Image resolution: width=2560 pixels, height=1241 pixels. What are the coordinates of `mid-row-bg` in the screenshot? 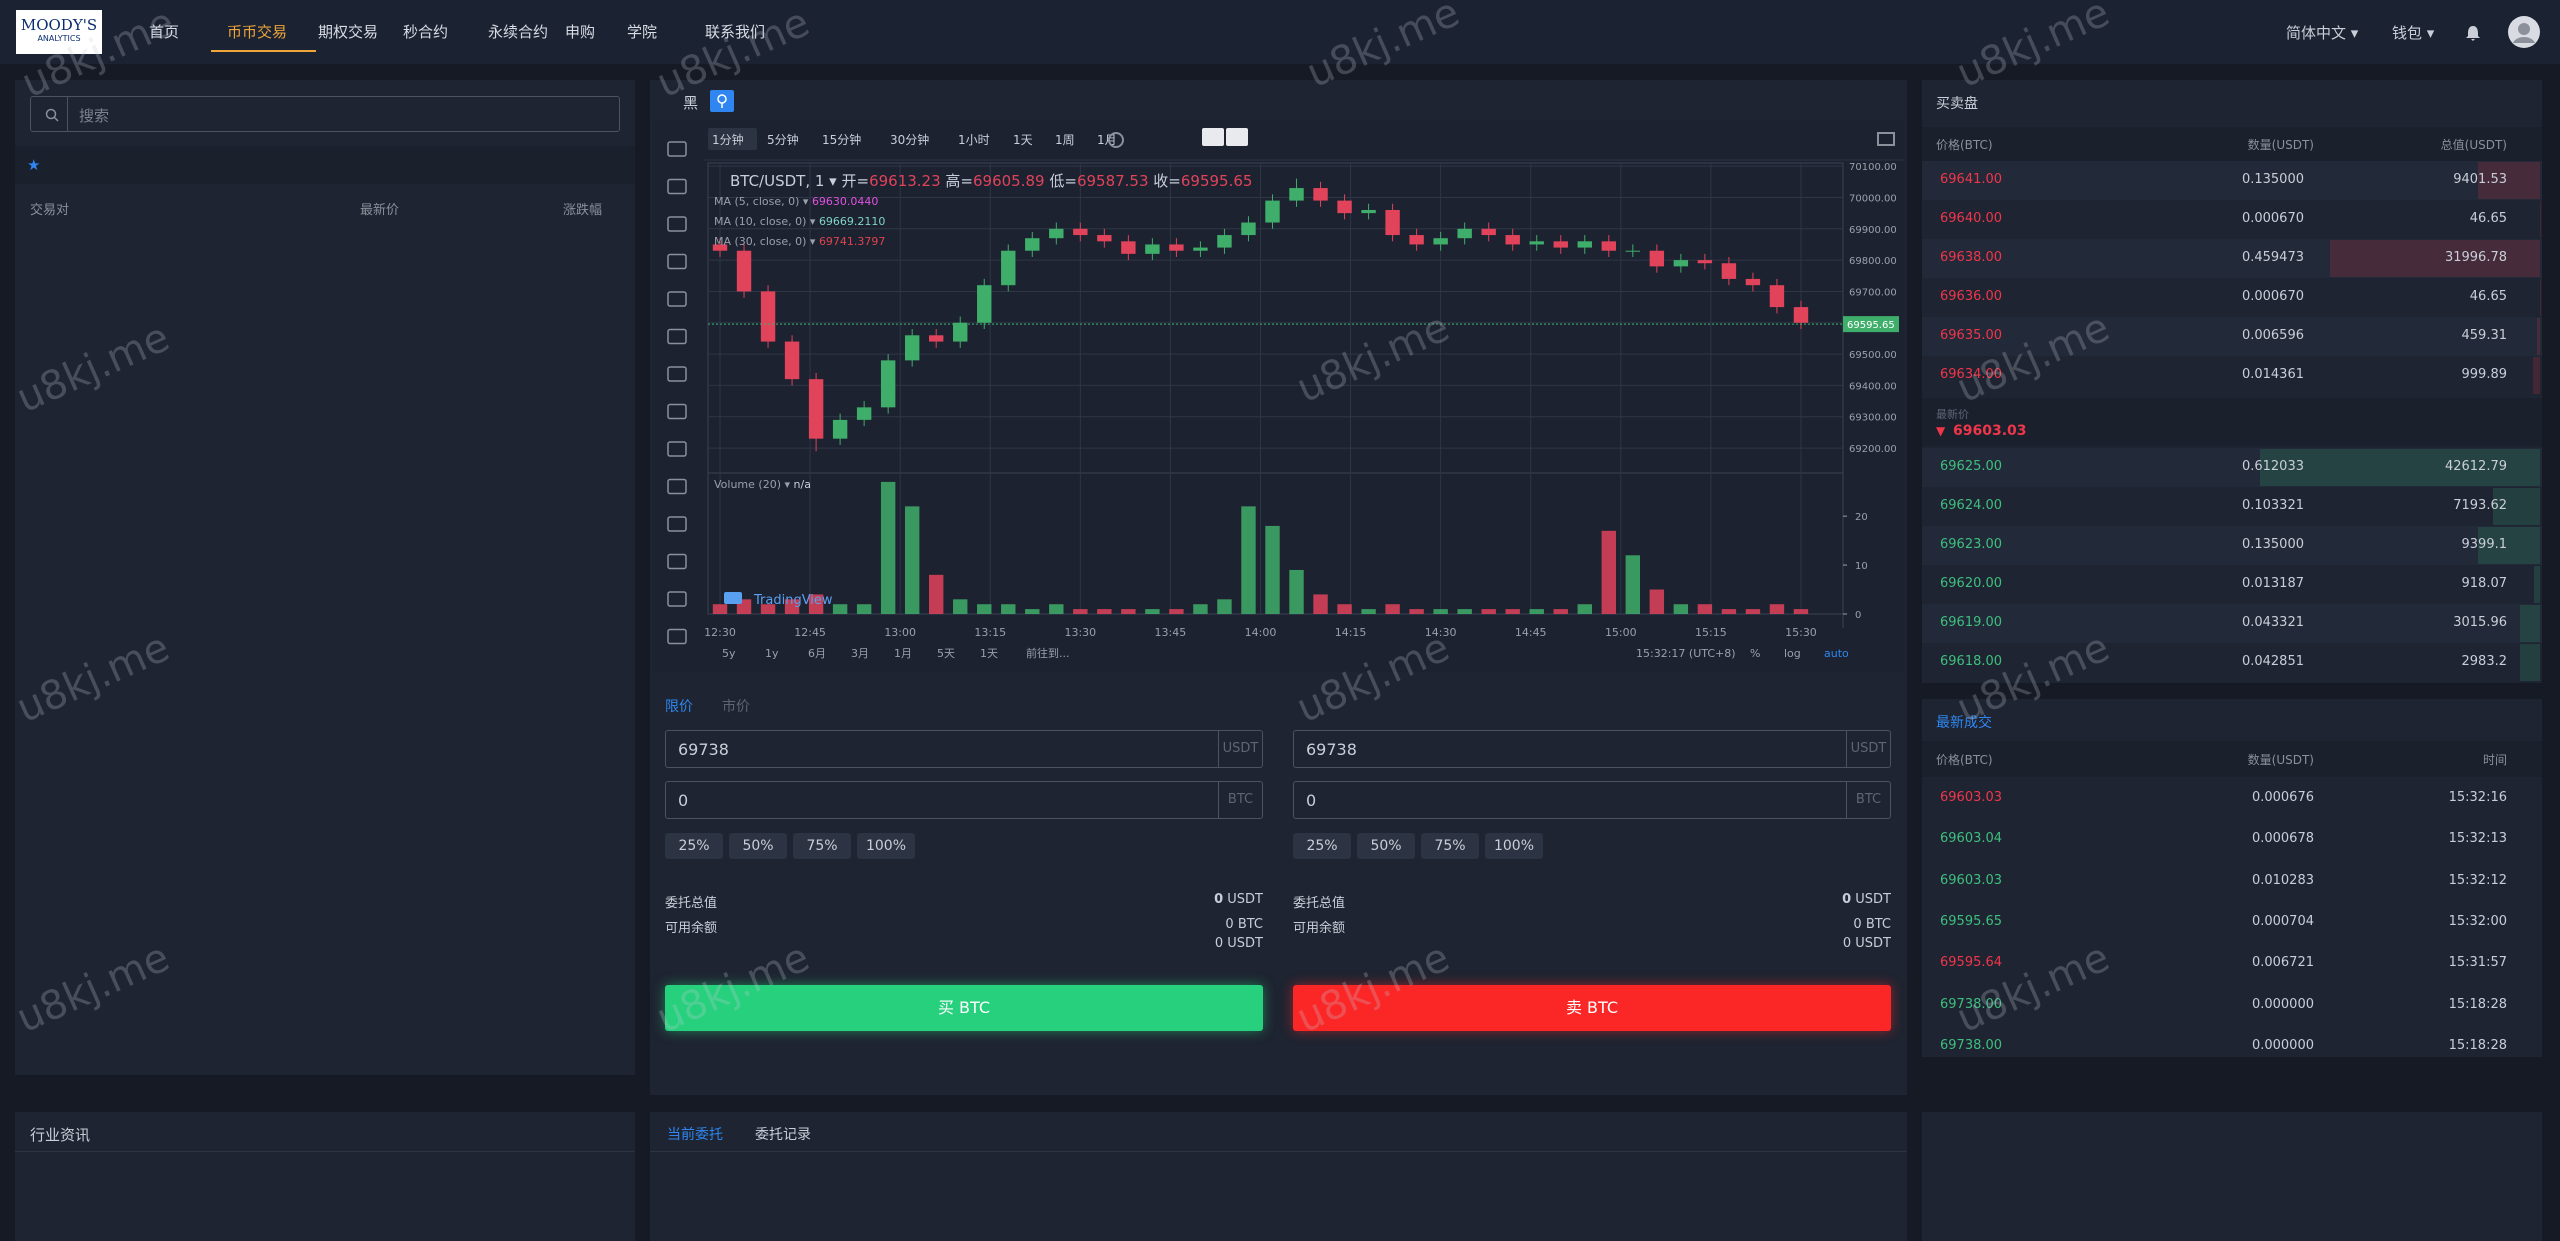 It's located at (2232, 422).